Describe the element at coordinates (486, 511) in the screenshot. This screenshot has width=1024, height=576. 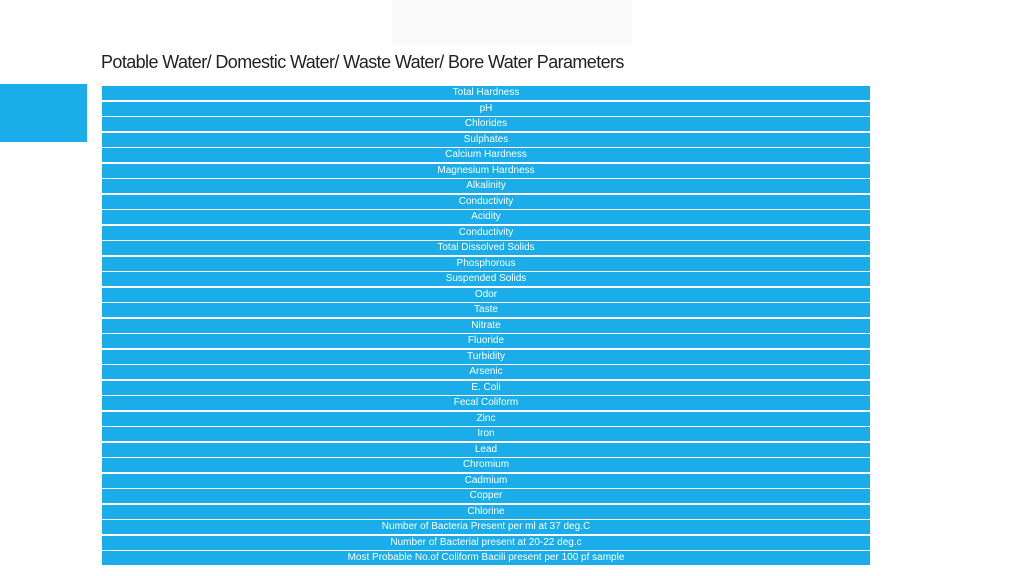
I see `table-row: Chlorine` at that location.